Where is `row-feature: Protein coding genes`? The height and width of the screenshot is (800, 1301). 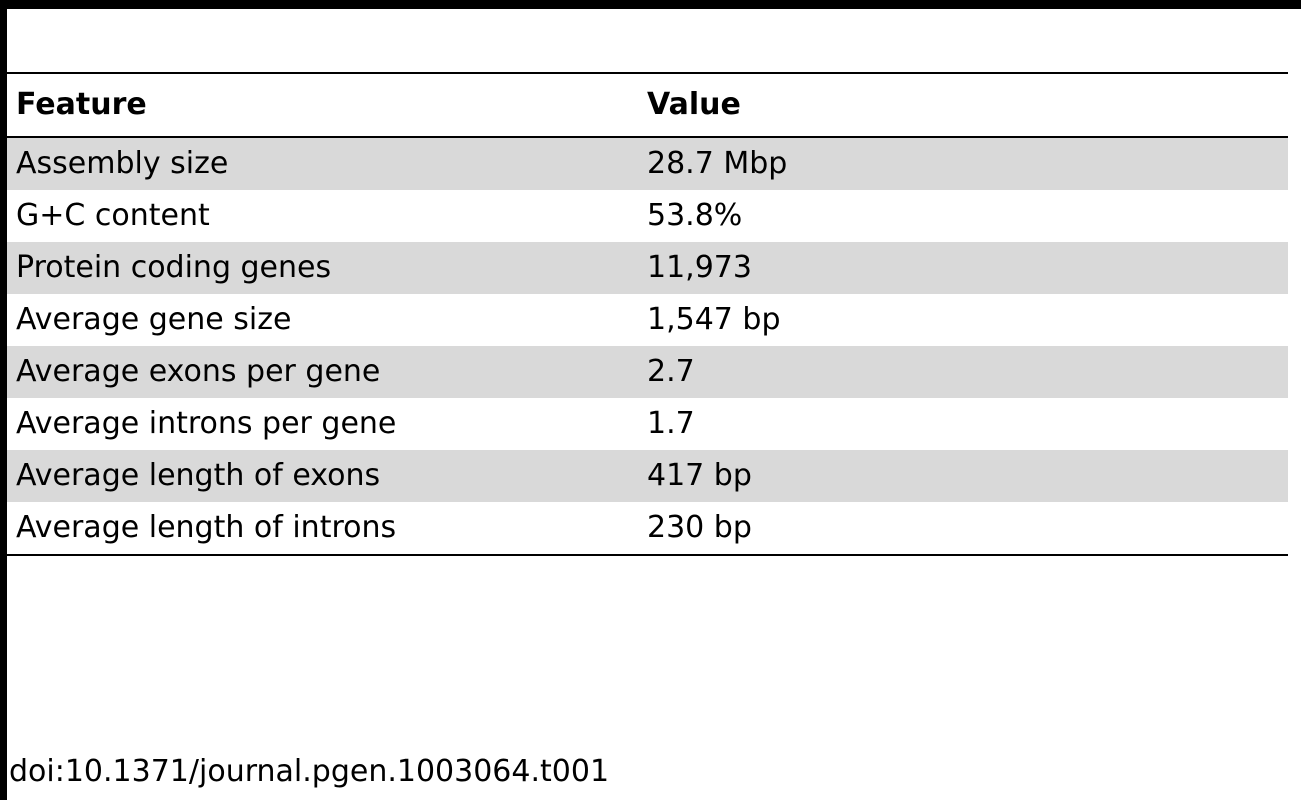 row-feature: Protein coding genes is located at coordinates (174, 267).